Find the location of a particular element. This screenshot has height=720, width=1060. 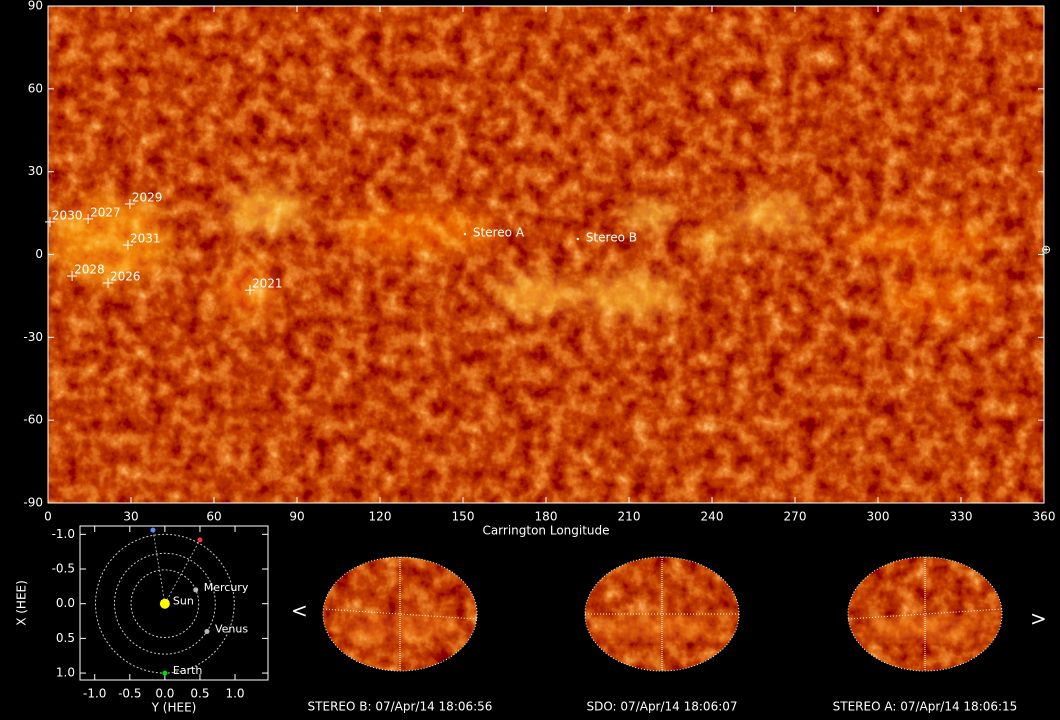

x-axis-label: Y (HEE) is located at coordinates (174, 708).